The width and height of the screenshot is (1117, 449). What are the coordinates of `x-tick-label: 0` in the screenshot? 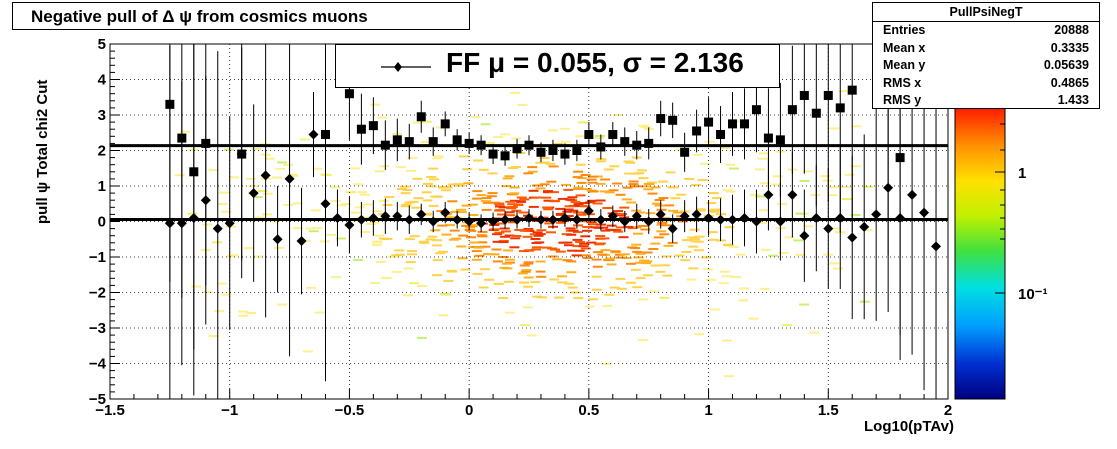 It's located at (469, 410).